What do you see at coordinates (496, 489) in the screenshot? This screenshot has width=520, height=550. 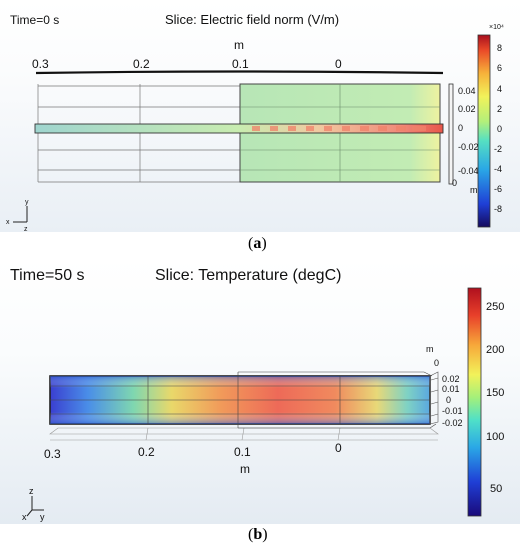 I see `colorbar-tick-label: 50` at bounding box center [496, 489].